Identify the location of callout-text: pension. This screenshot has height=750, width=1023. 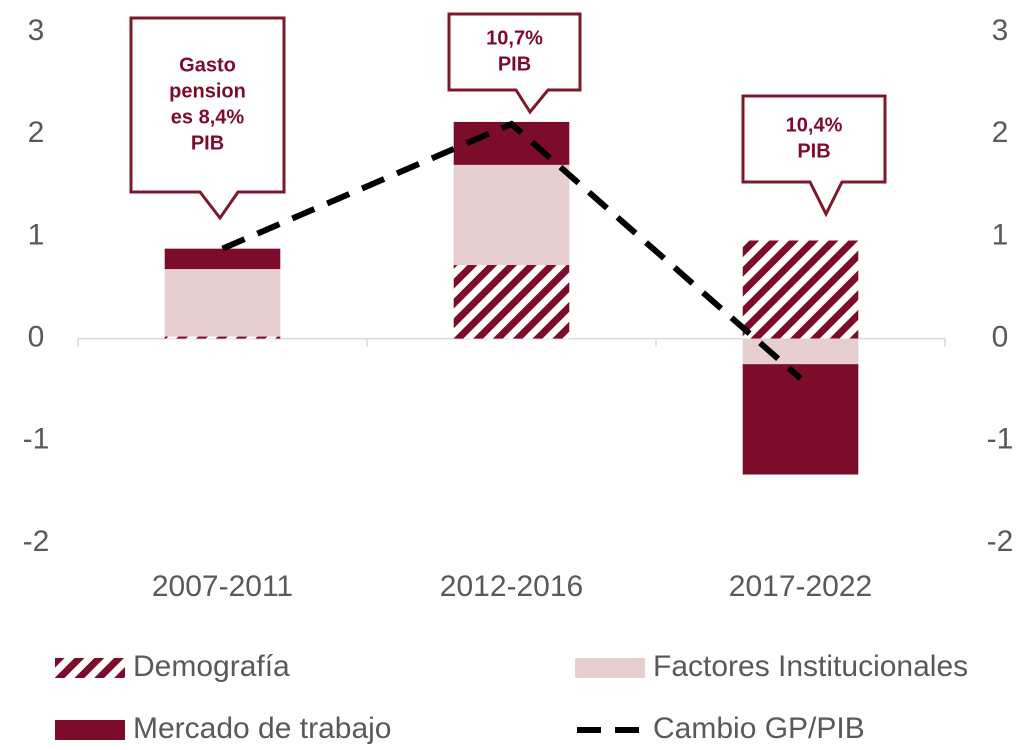
(207, 91).